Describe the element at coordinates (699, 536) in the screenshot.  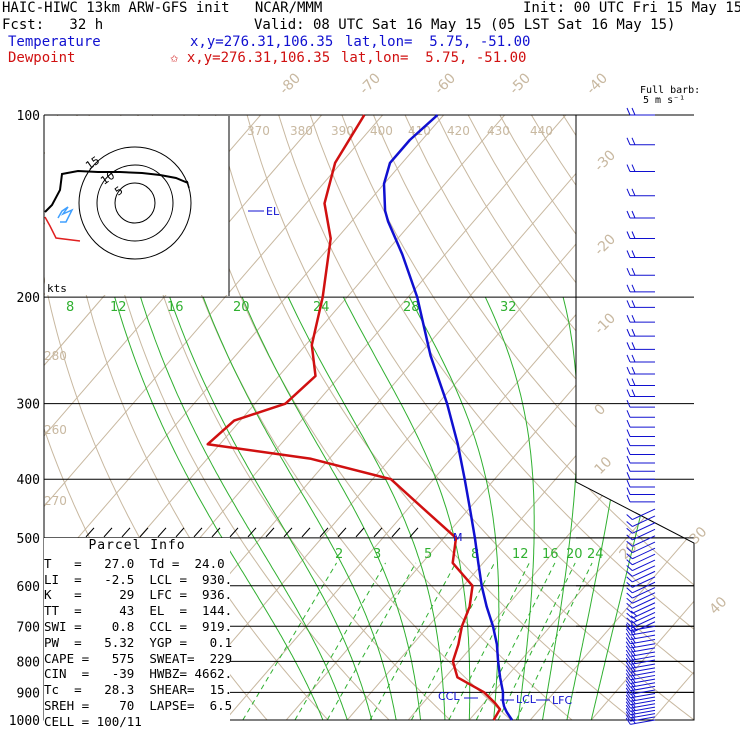
I see `isotherm-label: 30` at that location.